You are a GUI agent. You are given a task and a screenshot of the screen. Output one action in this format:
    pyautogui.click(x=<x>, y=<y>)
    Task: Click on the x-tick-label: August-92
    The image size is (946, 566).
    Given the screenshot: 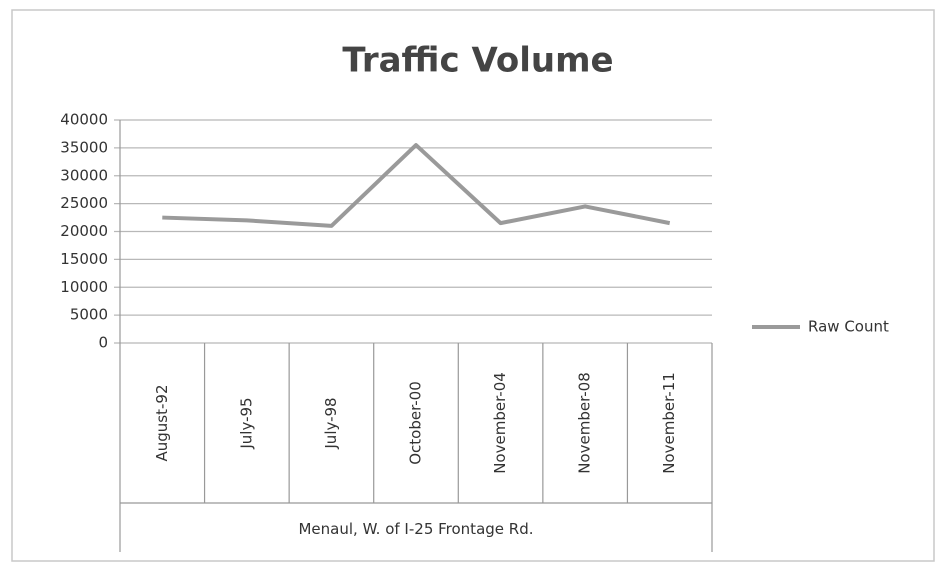 What is the action you would take?
    pyautogui.click(x=162, y=423)
    